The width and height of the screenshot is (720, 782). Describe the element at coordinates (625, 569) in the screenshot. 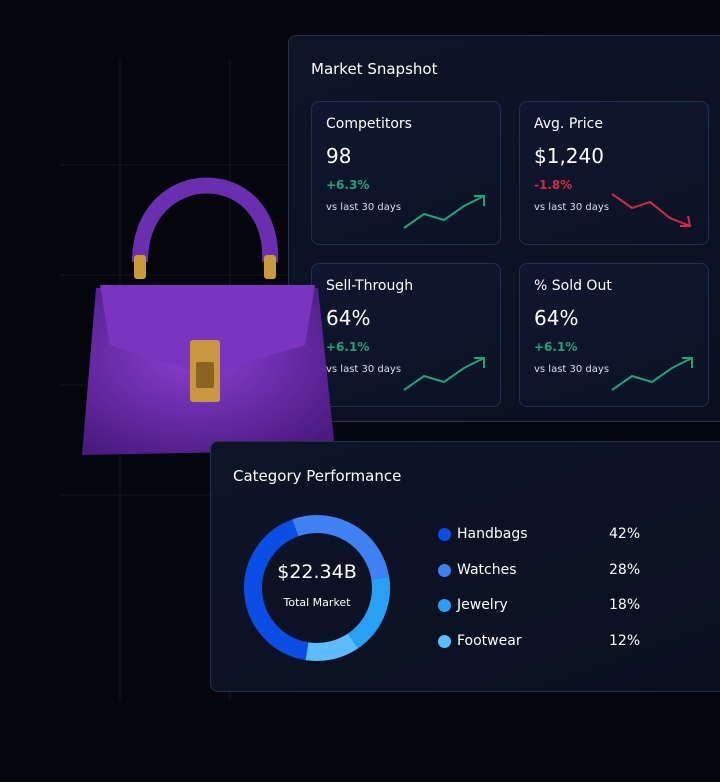

I see `legend-value: 28%` at that location.